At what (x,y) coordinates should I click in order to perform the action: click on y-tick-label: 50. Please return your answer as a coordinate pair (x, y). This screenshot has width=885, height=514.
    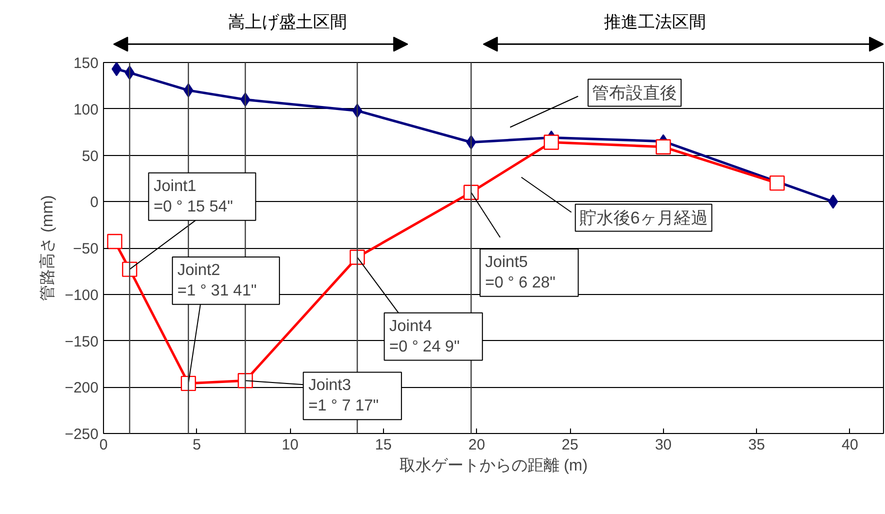
    Looking at the image, I should click on (90, 156).